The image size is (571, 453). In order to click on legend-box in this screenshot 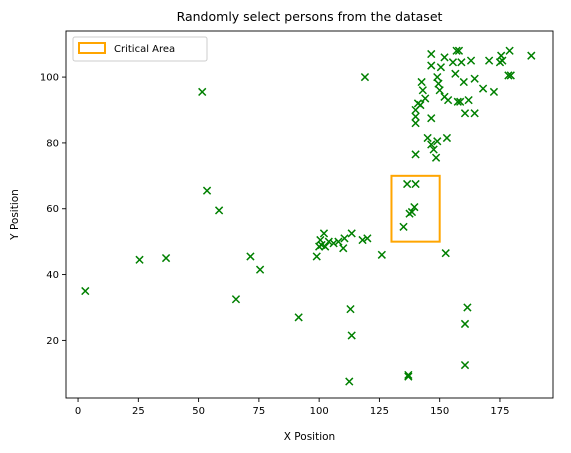, I will do `click(140, 49)`.